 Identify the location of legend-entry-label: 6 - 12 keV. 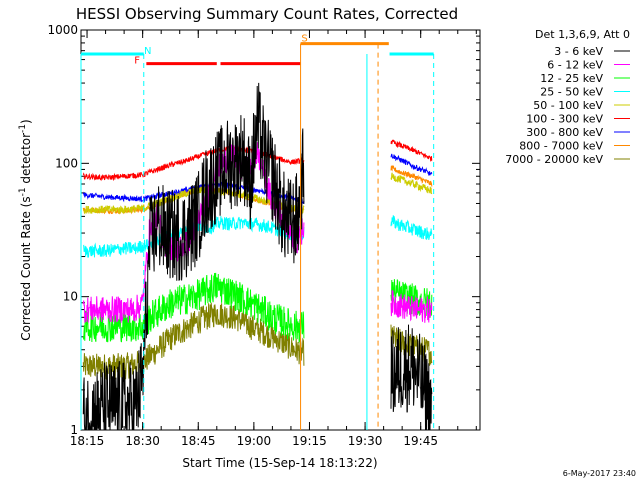
(575, 65).